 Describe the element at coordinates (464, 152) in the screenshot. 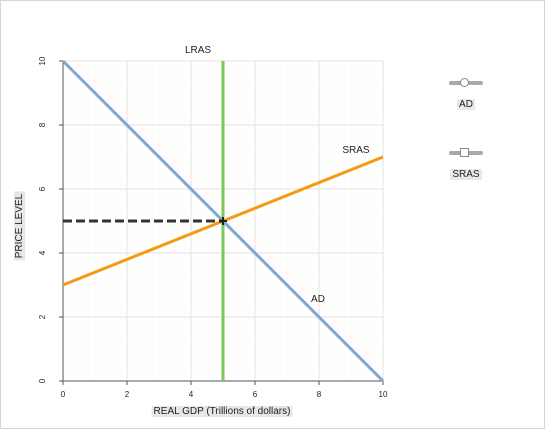

I see `square-marker-icon` at that location.